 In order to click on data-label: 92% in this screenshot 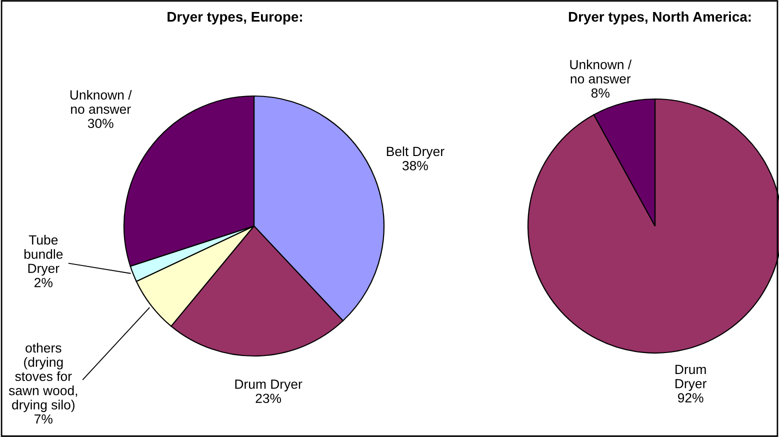, I will do `click(691, 398)`.